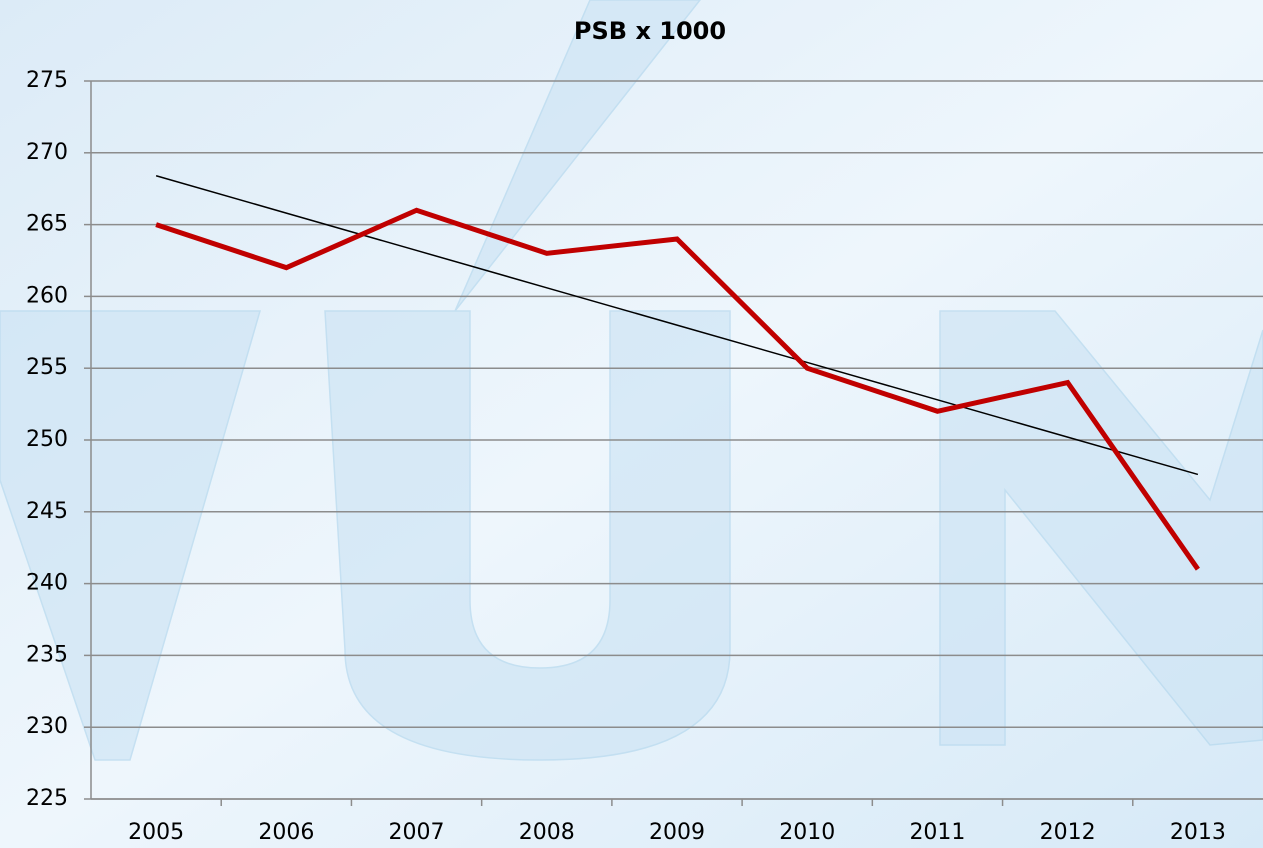  I want to click on x-tick-label: 2013, so click(1198, 832).